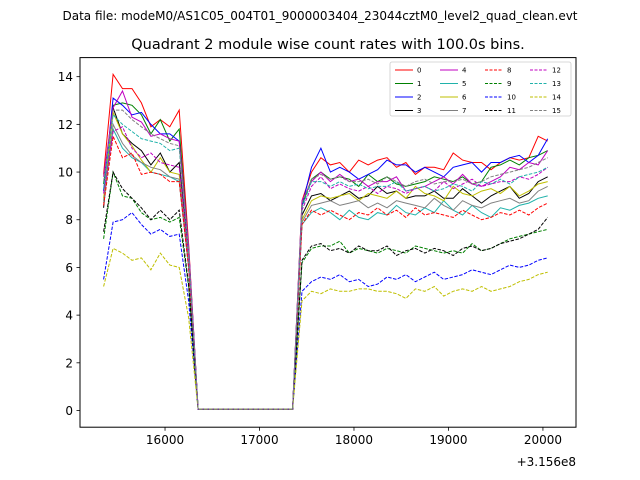  Describe the element at coordinates (354, 440) in the screenshot. I see `x-tick-label: 18000` at that location.